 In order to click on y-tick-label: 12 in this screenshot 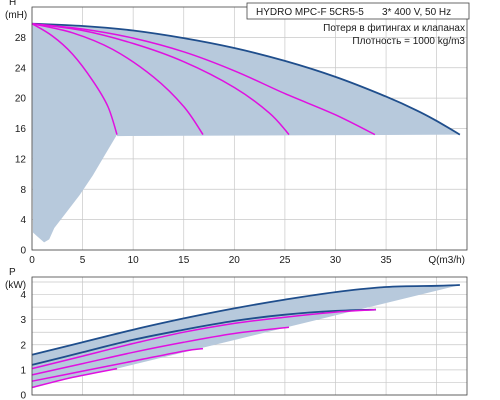, I will do `click(21, 159)`.